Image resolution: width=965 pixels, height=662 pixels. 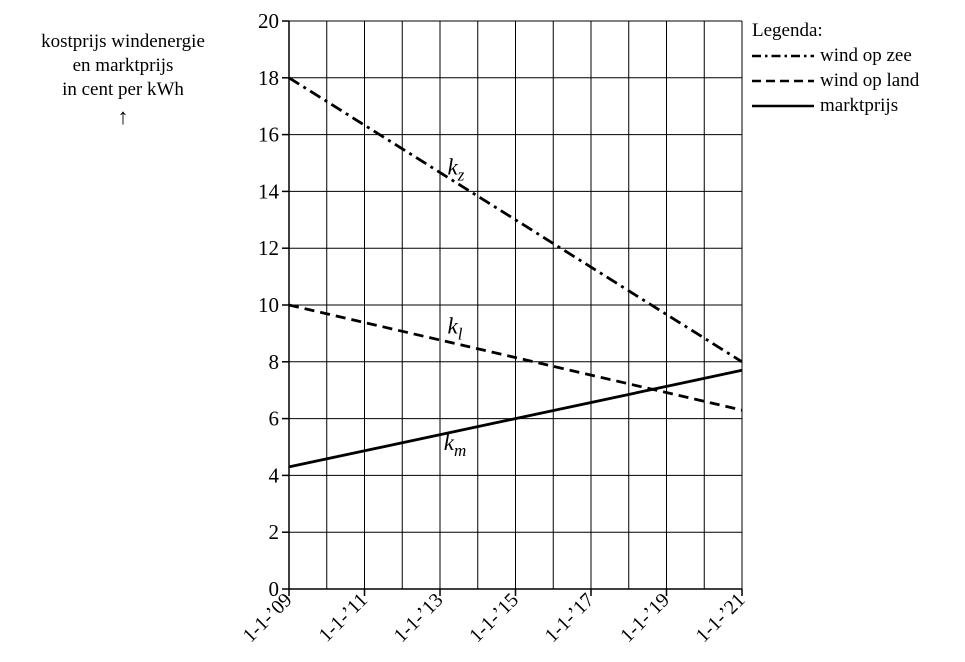 I want to click on legend-swatch-dashed, so click(x=783, y=80).